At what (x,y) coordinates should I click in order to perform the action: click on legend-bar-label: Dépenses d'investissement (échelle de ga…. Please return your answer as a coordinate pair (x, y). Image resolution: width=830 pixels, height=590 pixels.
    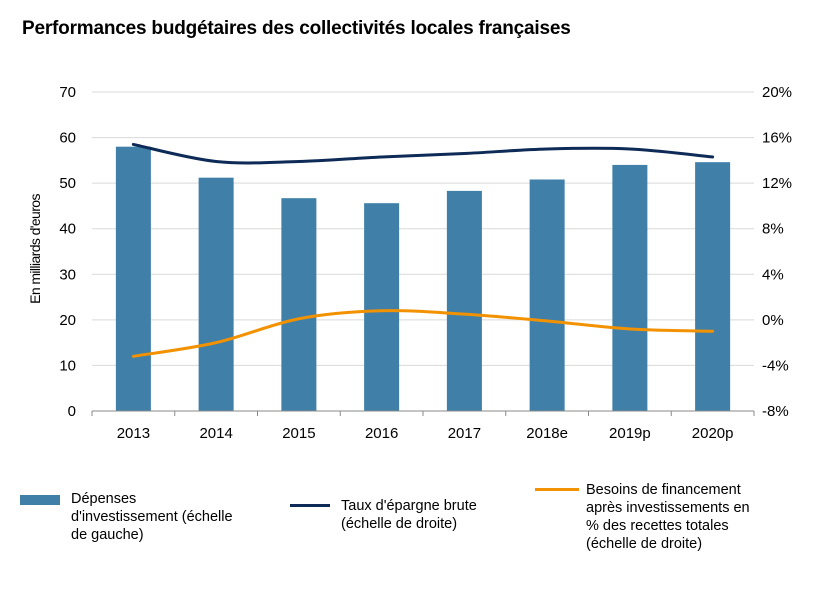
    Looking at the image, I should click on (152, 517).